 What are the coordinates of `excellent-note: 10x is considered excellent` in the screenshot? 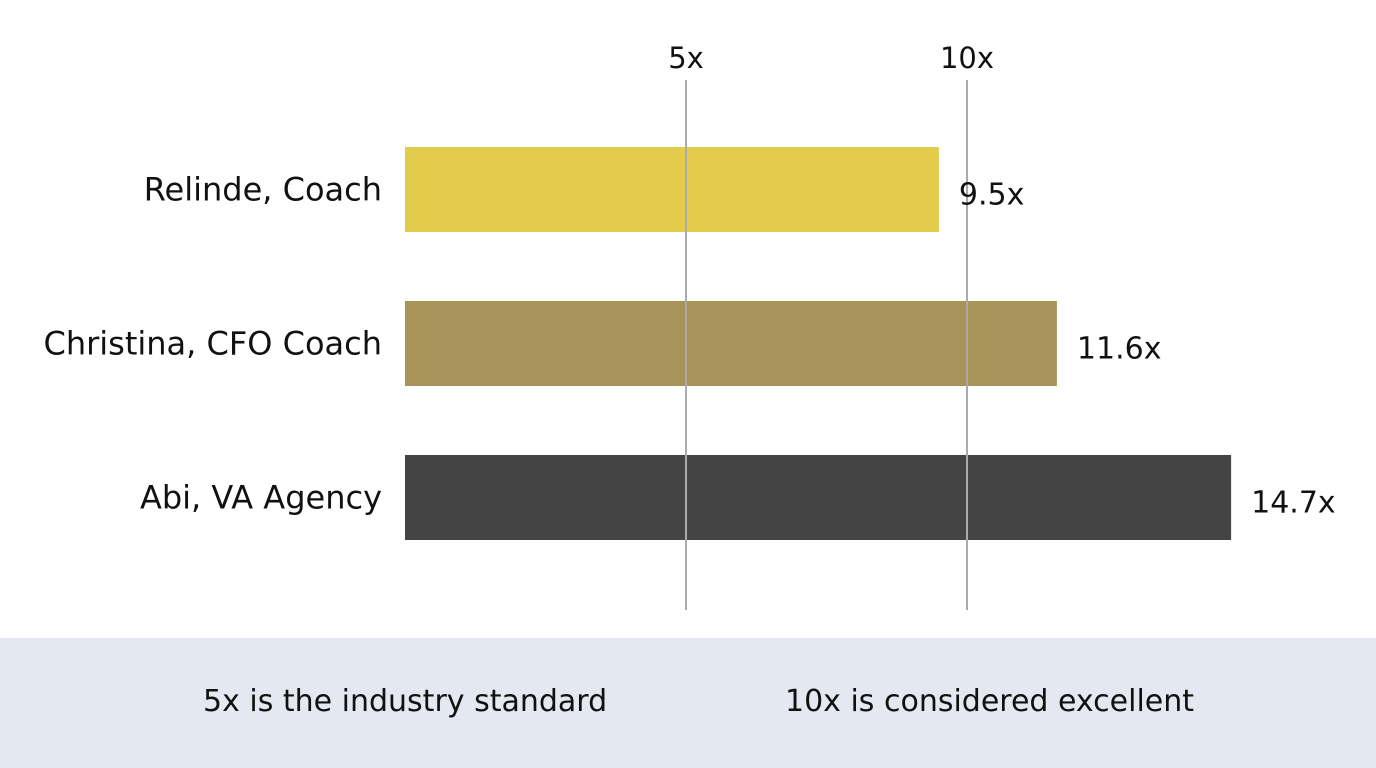 It's located at (990, 701).